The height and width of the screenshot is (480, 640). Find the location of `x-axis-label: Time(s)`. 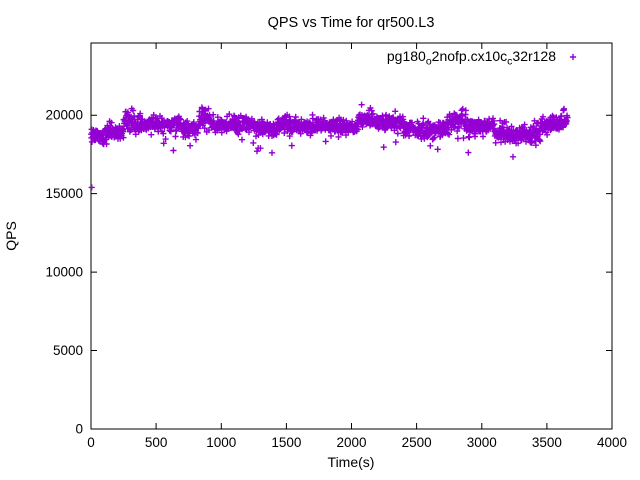

x-axis-label: Time(s) is located at coordinates (351, 462).